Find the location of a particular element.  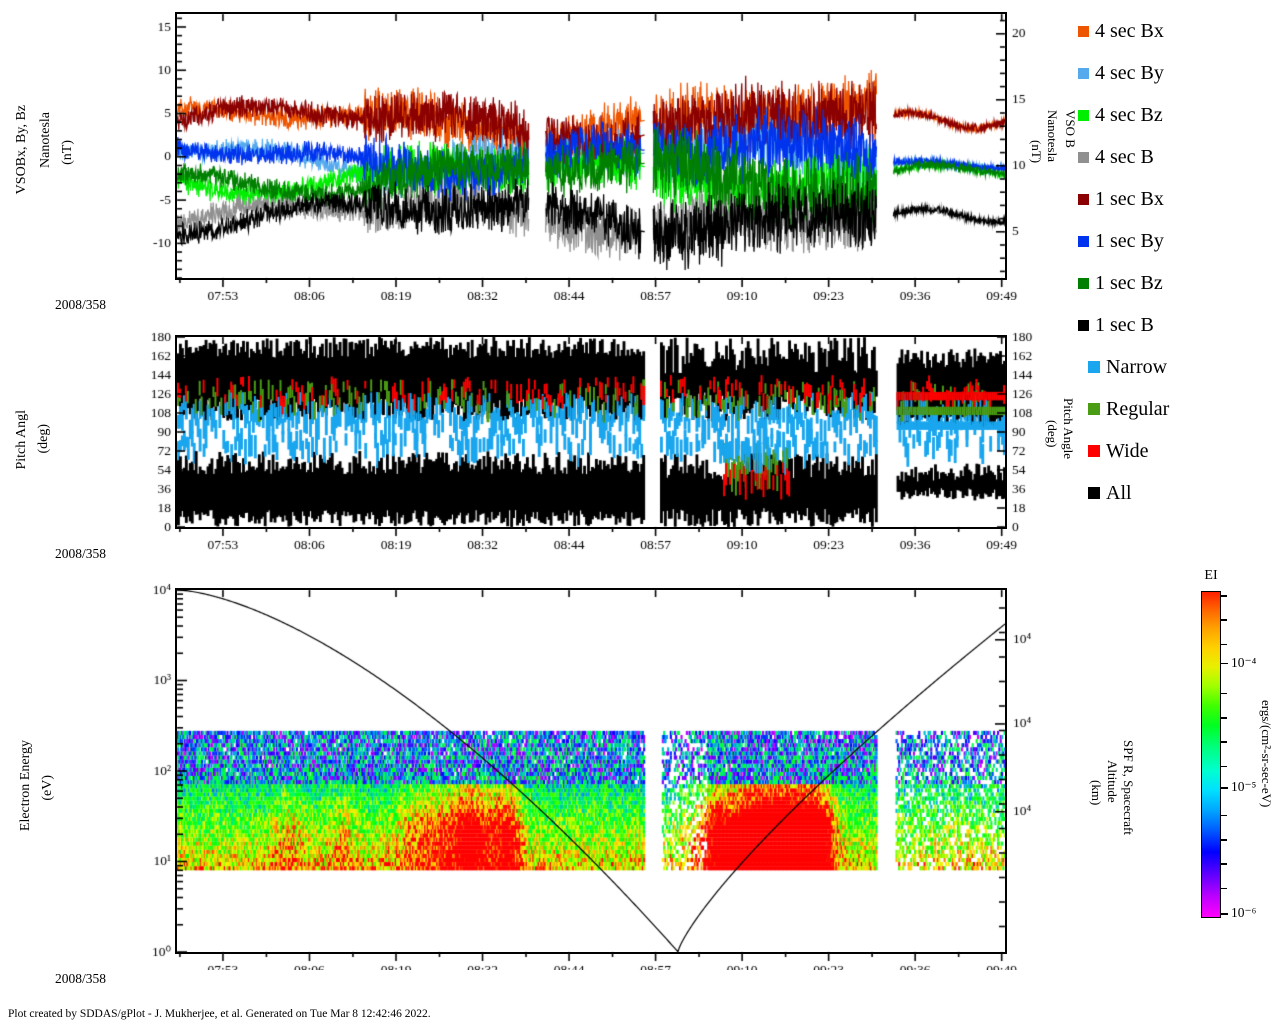

legend-label: Narrow is located at coordinates (1137, 366).